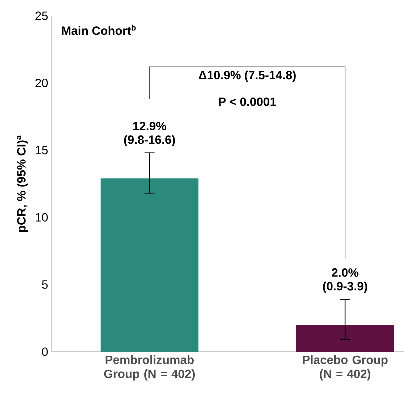 The image size is (416, 402). What do you see at coordinates (247, 76) in the screenshot?
I see `annotation: Δ10.9% (7.5-14.8)` at bounding box center [247, 76].